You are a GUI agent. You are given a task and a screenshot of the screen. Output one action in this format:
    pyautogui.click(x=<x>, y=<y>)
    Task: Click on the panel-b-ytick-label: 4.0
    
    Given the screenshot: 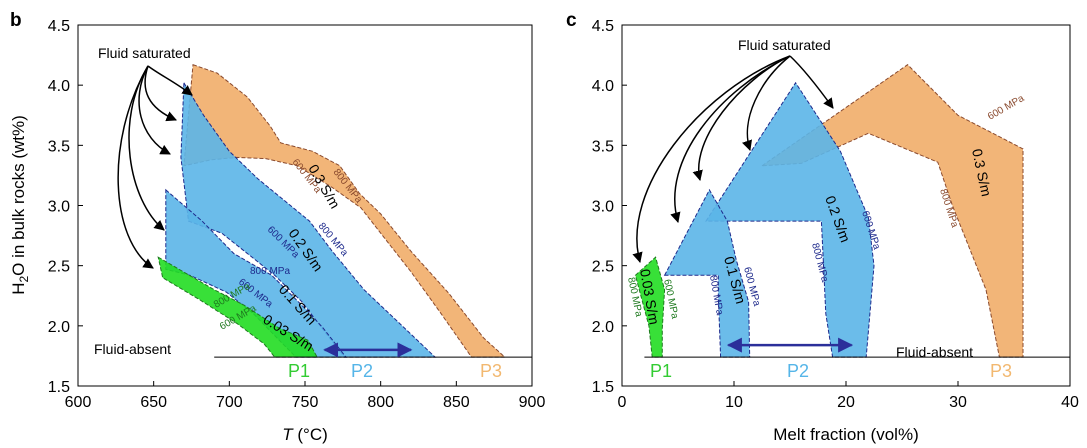 What is the action you would take?
    pyautogui.click(x=59, y=86)
    